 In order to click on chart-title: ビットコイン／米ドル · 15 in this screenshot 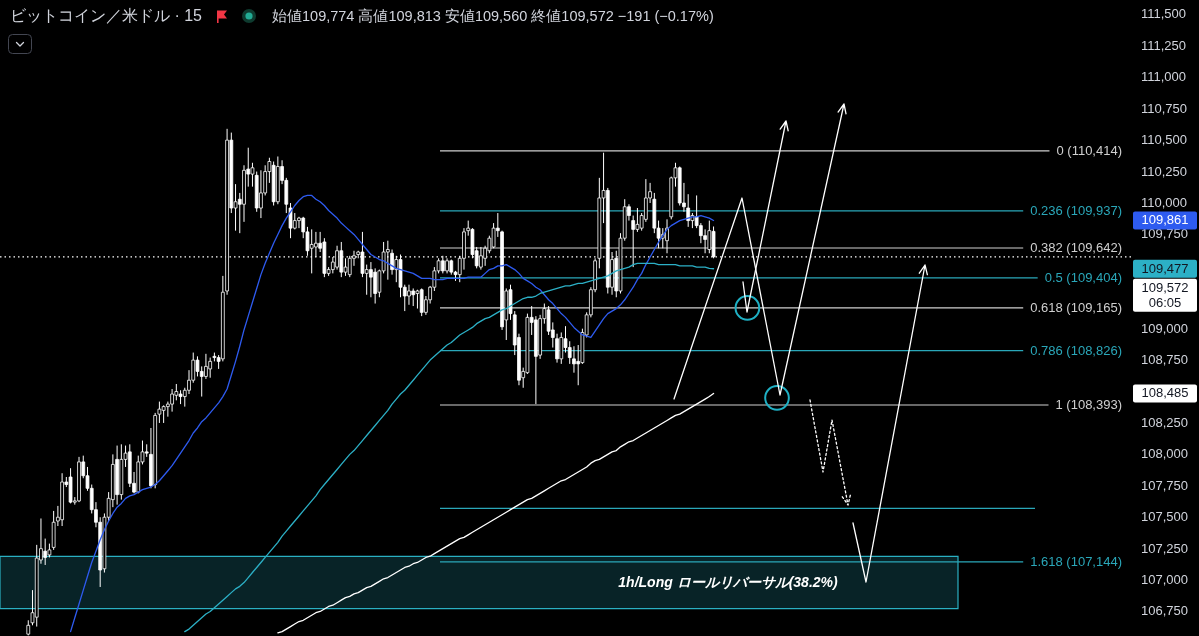, I will do `click(106, 15)`.